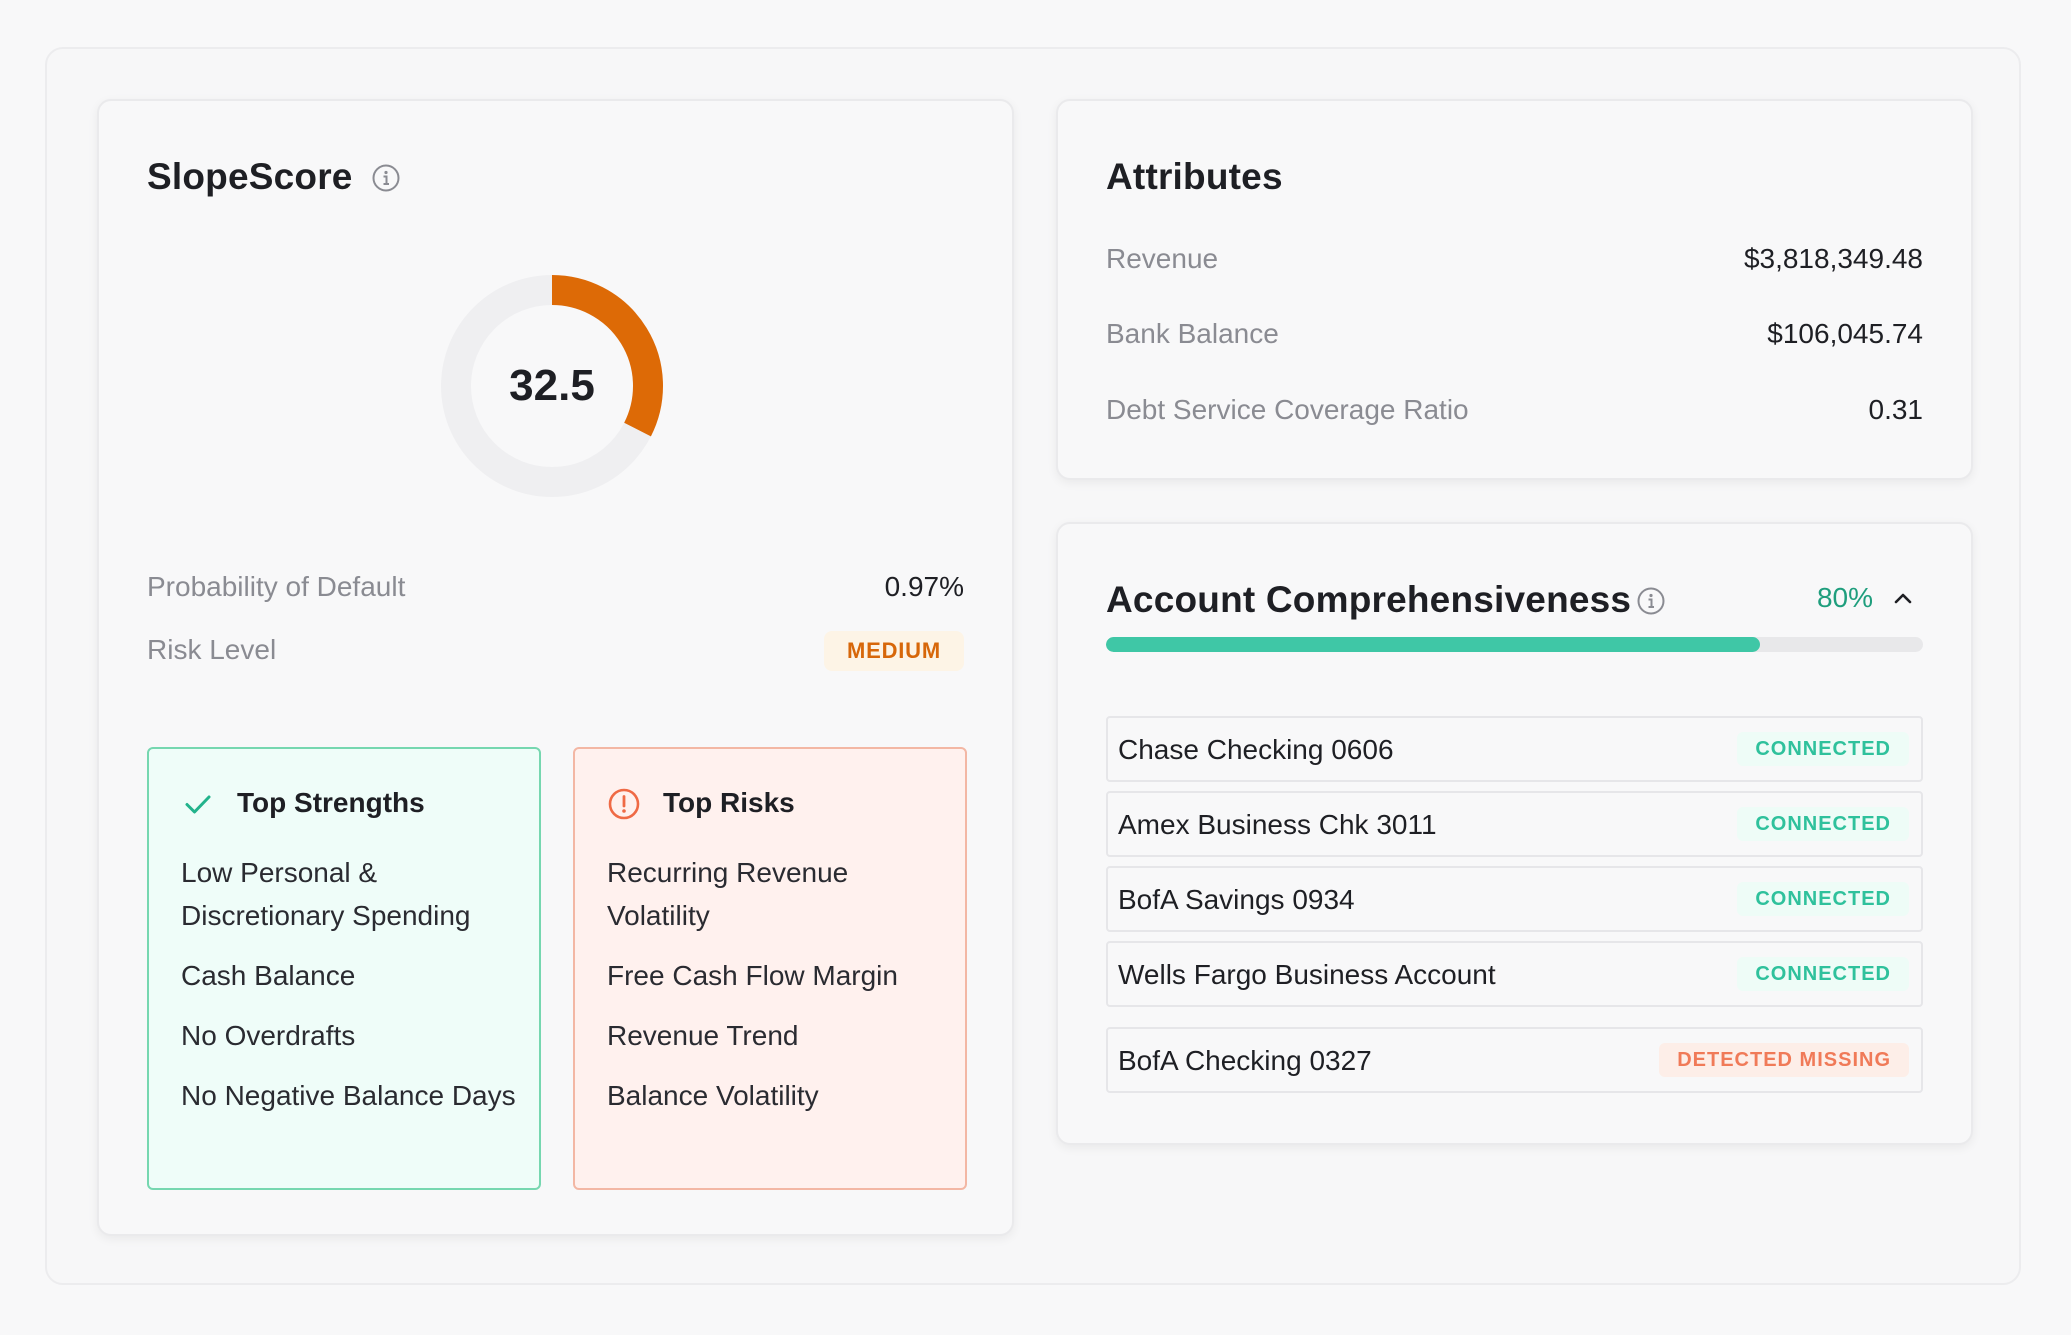 Image resolution: width=2071 pixels, height=1335 pixels. What do you see at coordinates (1369, 599) in the screenshot?
I see `account-comprehensiveness-title: Account Comprehensiveness` at bounding box center [1369, 599].